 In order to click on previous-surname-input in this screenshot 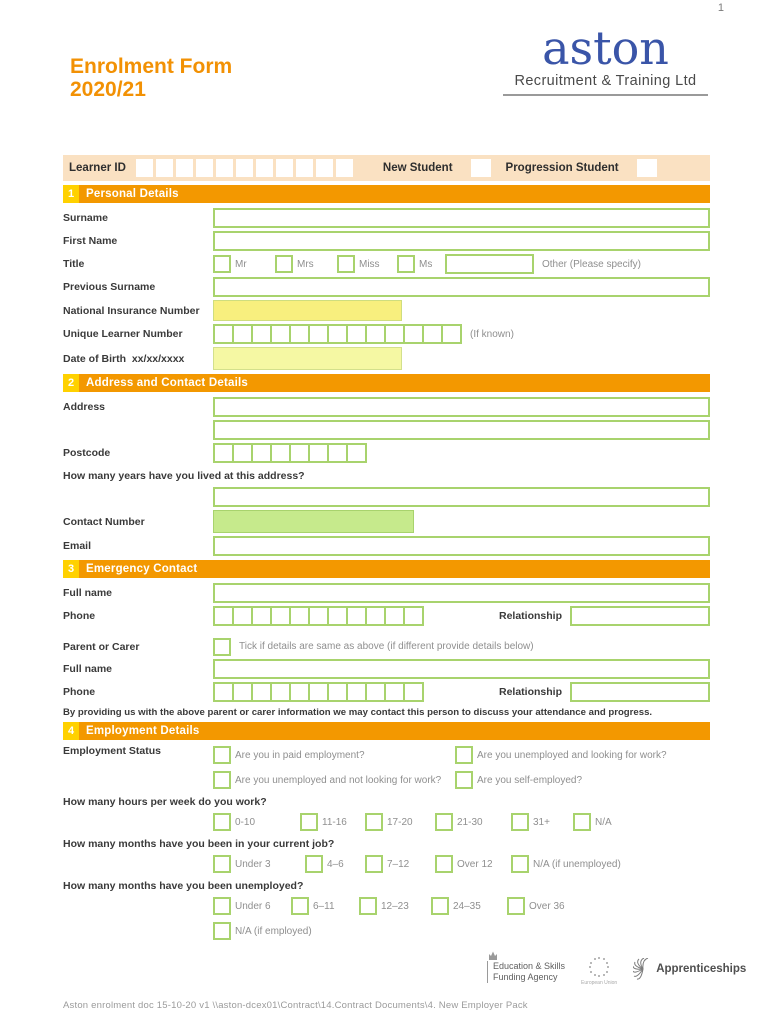, I will do `click(461, 287)`.